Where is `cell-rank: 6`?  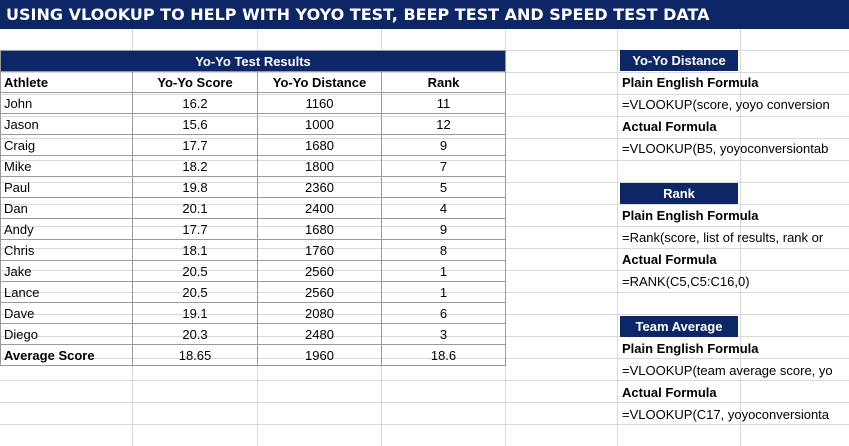 cell-rank: 6 is located at coordinates (443, 313).